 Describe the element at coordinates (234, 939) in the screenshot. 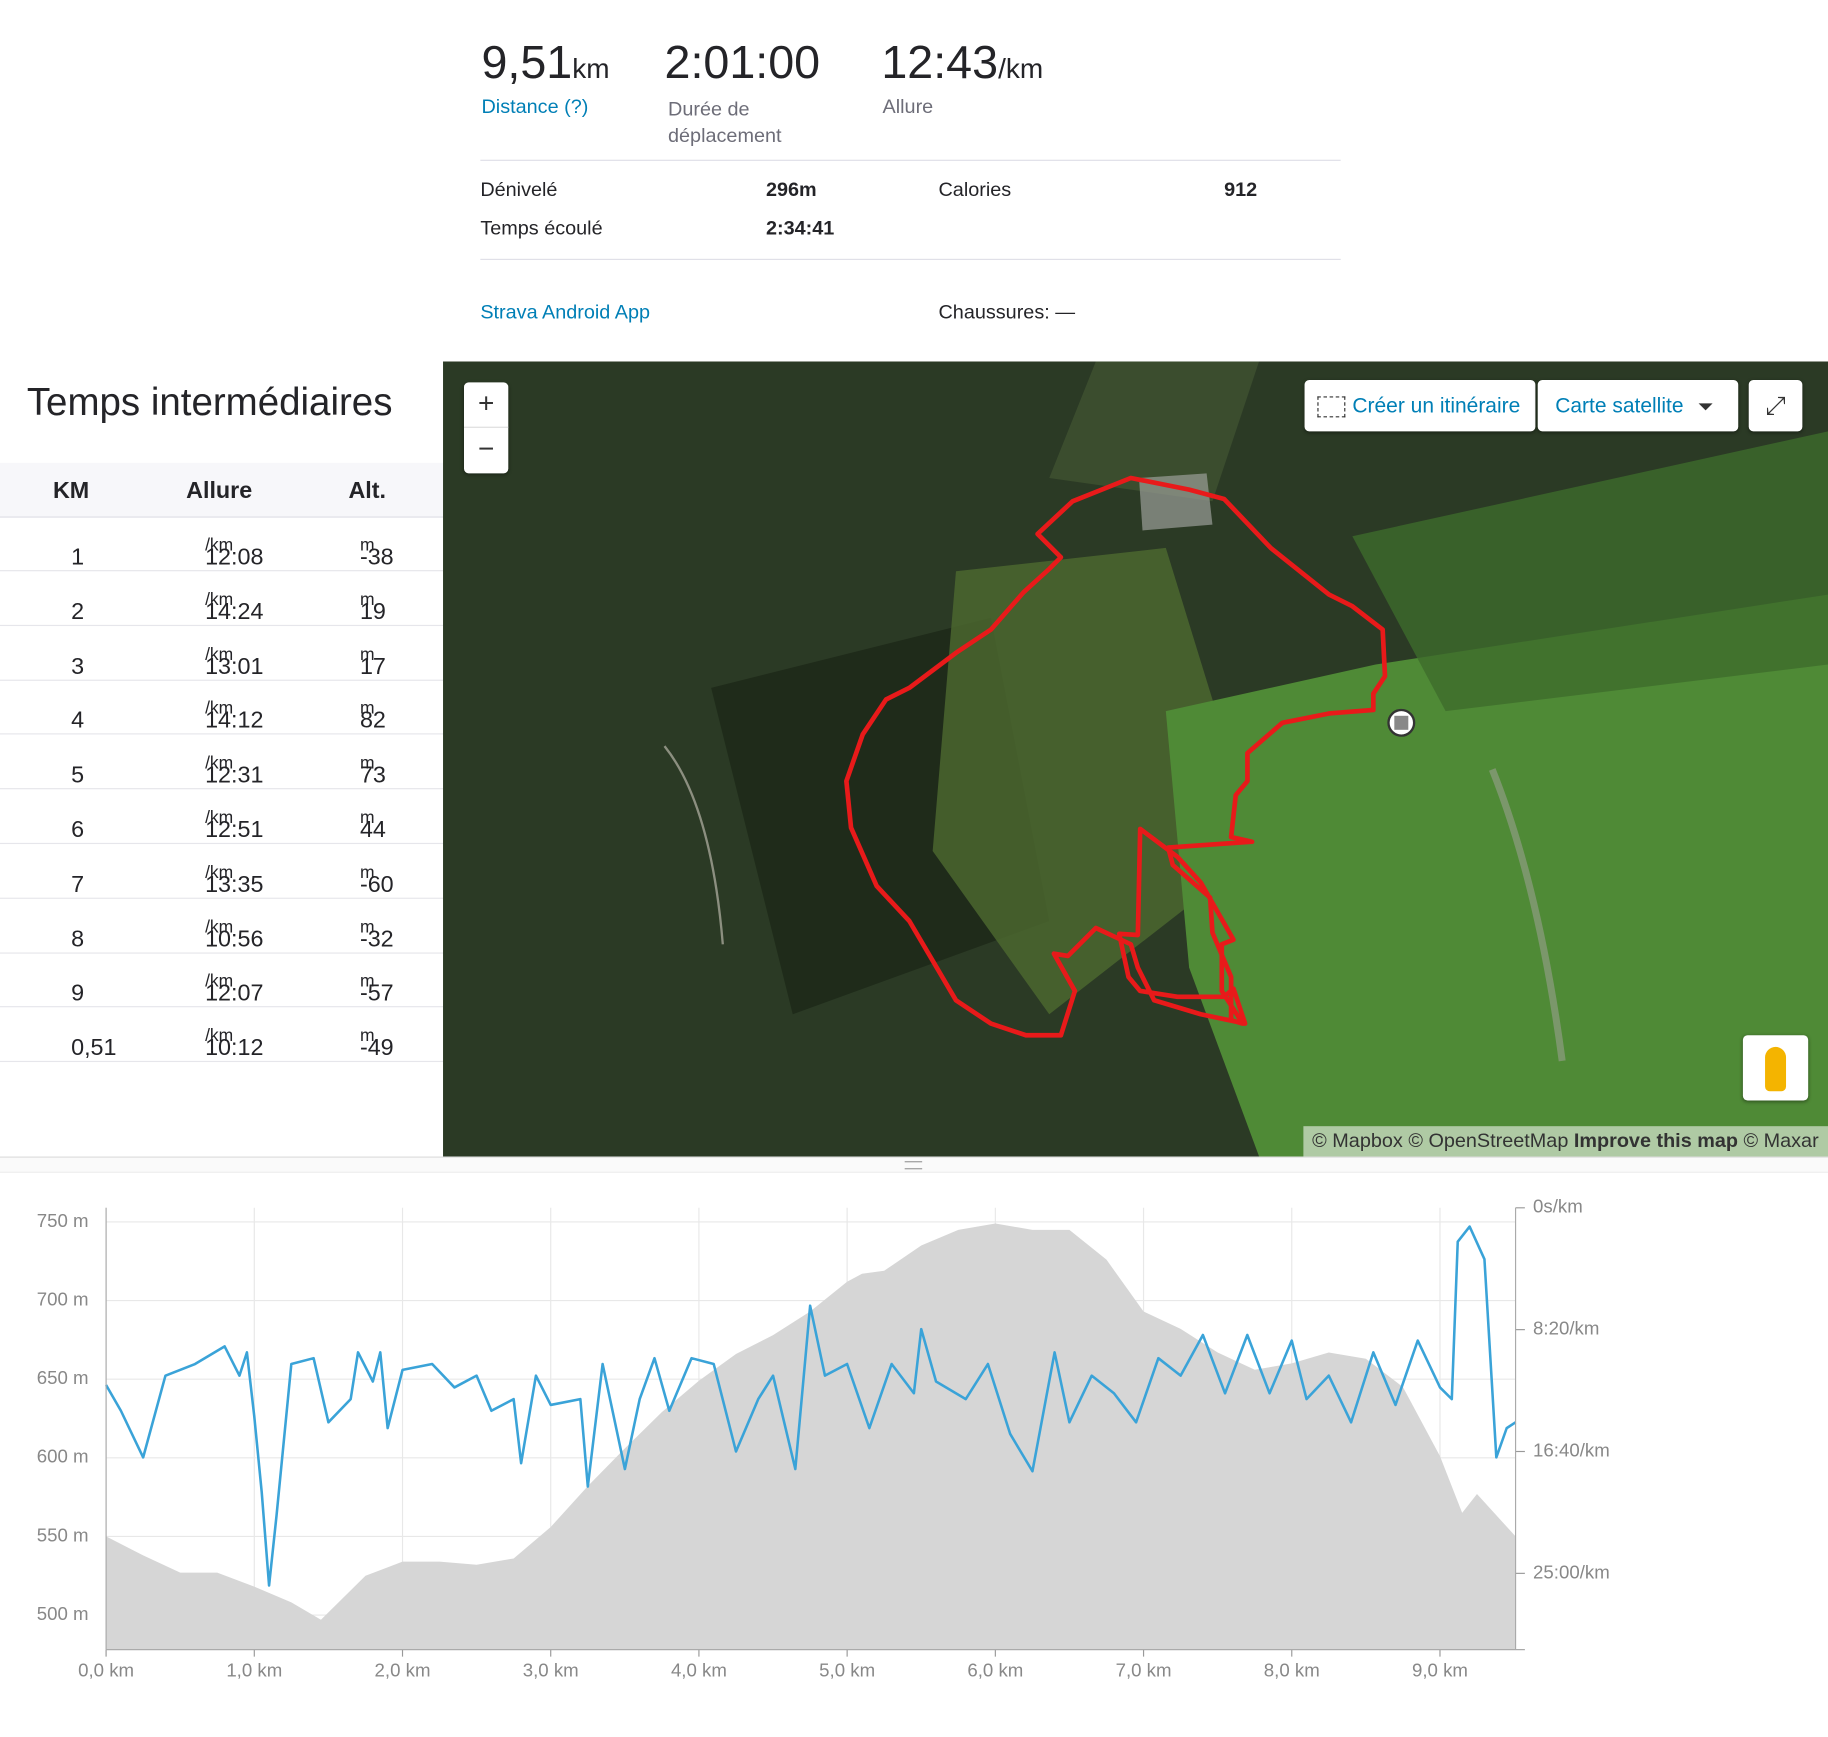

I see `split-pace: 10:56` at that location.